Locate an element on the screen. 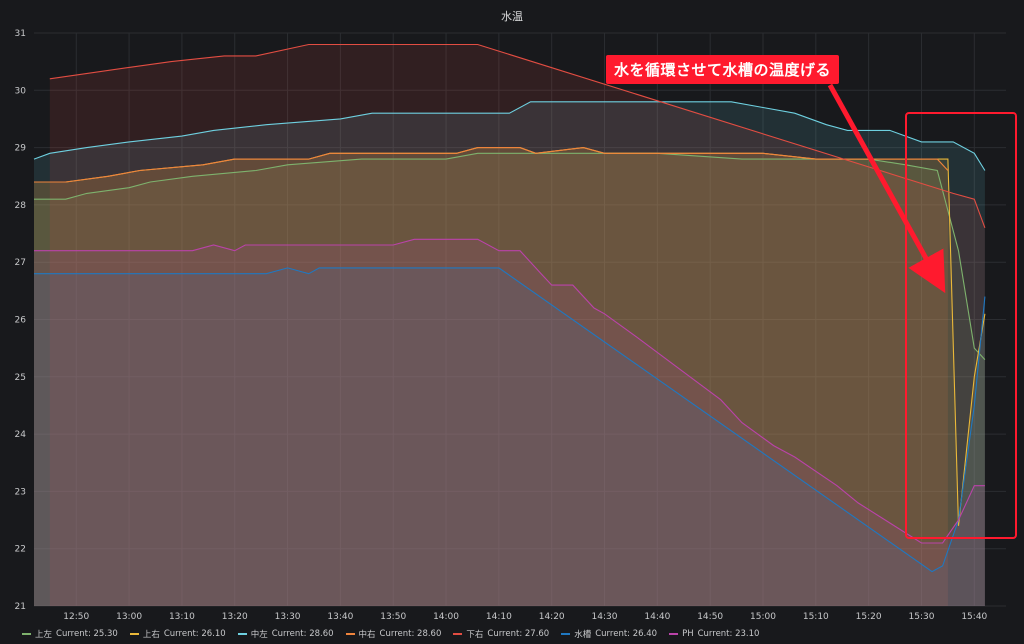 The width and height of the screenshot is (1024, 644). x-tick-label: 12:50 is located at coordinates (76, 617).